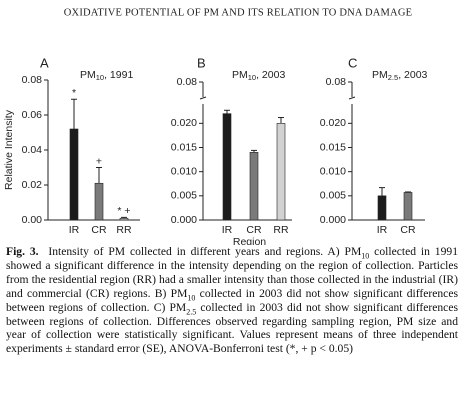 Image resolution: width=464 pixels, height=409 pixels. What do you see at coordinates (32, 185) in the screenshot?
I see `y-tick-label: 0.02` at bounding box center [32, 185].